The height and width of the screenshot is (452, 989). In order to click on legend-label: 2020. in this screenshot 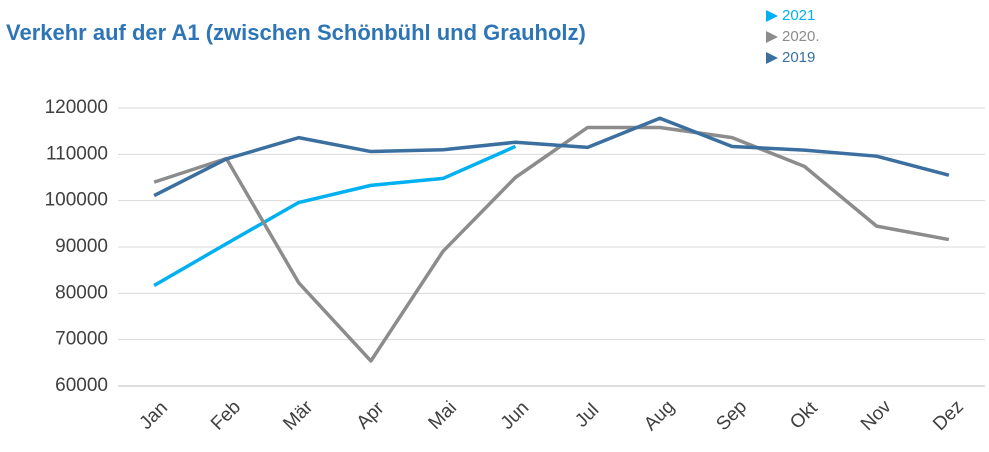, I will do `click(801, 36)`.